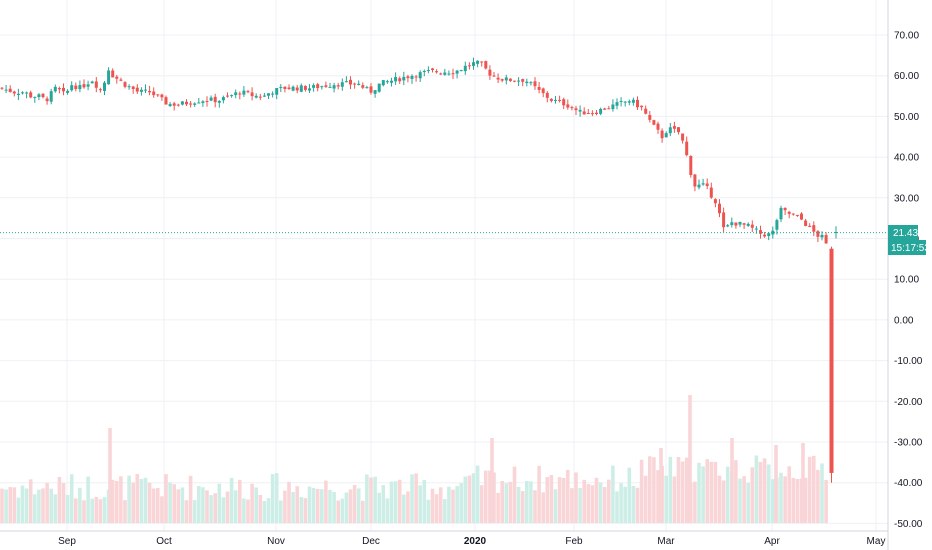  What do you see at coordinates (910, 248) in the screenshot?
I see `countdown-label: 15:17:53` at bounding box center [910, 248].